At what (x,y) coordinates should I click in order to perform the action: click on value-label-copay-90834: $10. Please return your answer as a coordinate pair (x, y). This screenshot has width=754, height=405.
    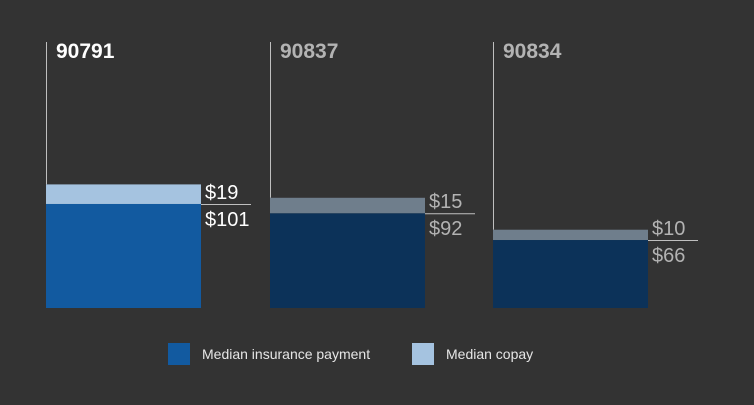
    Looking at the image, I should click on (668, 229).